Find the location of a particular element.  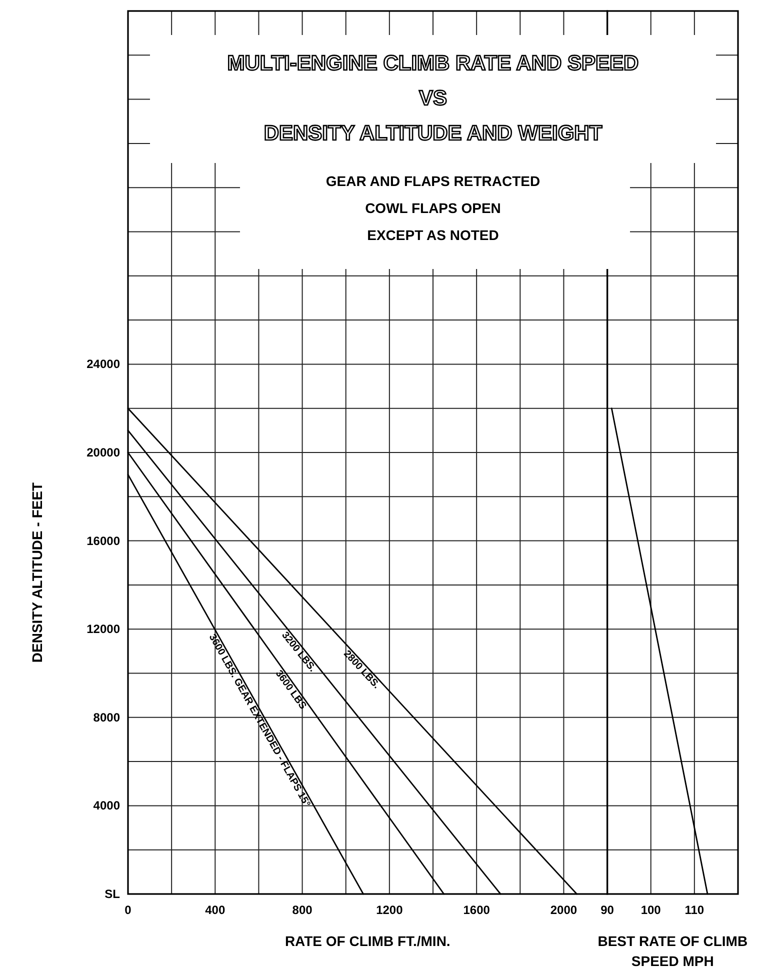

x-tick-label: 110 is located at coordinates (694, 910).